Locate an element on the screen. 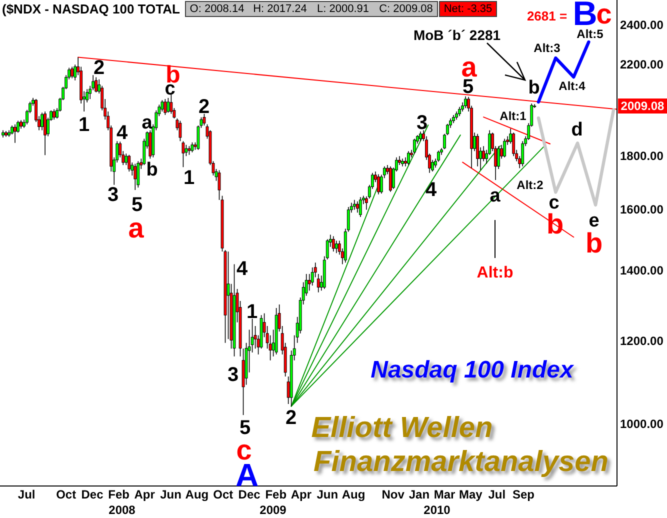  annotation: Alt:3 is located at coordinates (547, 48).